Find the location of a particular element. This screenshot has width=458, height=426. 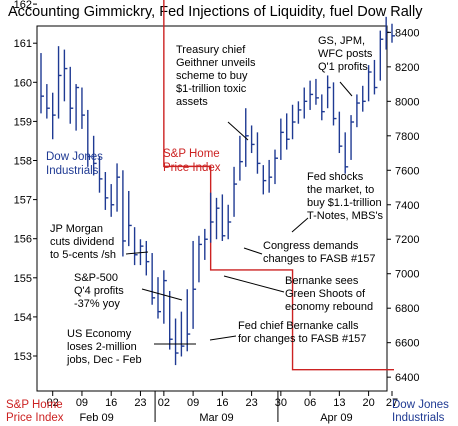

month-label: Apr 09 is located at coordinates (336, 418).